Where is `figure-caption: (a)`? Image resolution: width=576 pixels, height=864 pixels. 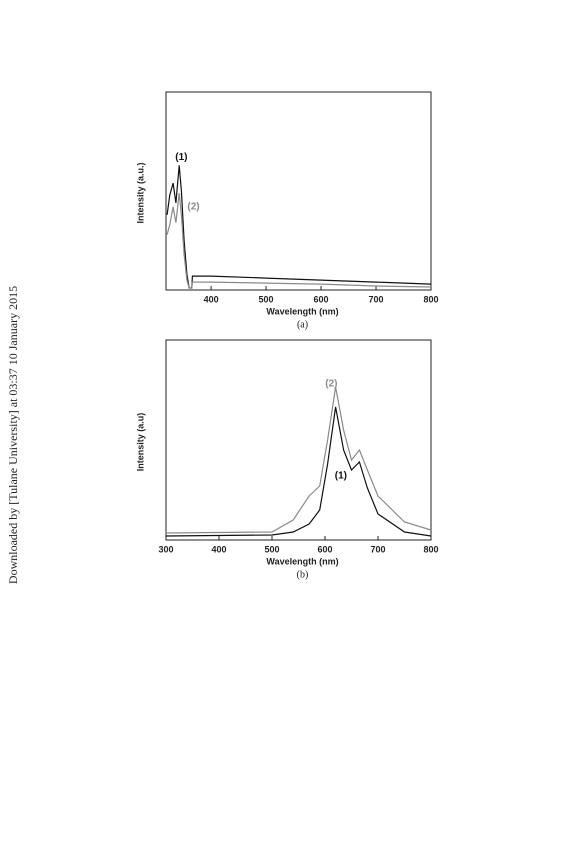
figure-caption: (a) is located at coordinates (302, 324).